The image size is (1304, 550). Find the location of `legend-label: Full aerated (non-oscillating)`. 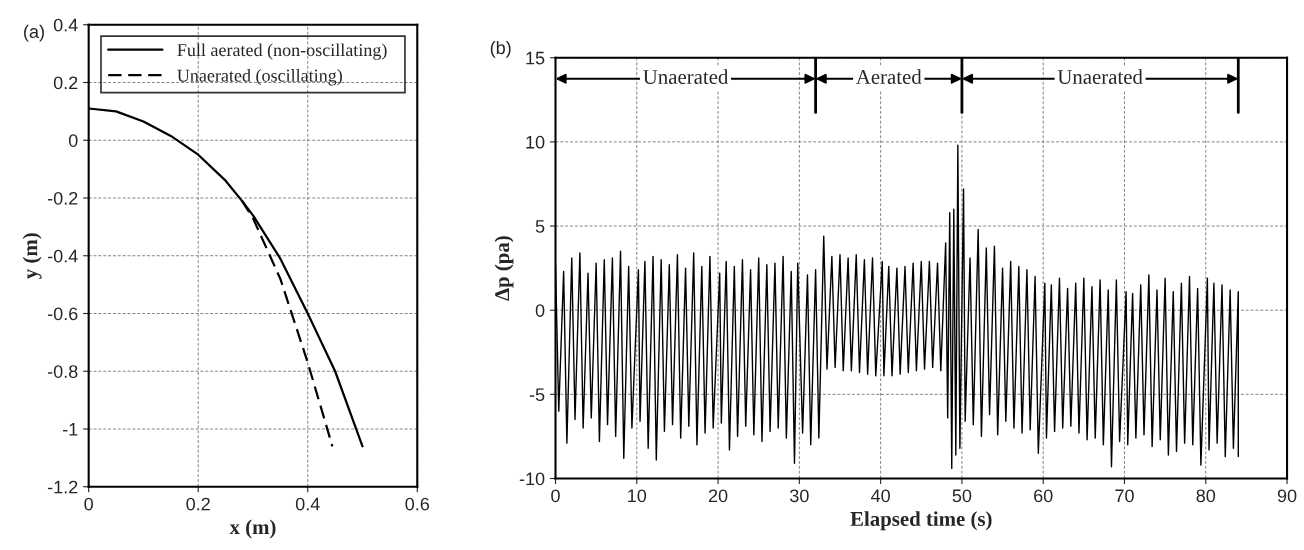

legend-label: Full aerated (non-oscillating) is located at coordinates (282, 51).